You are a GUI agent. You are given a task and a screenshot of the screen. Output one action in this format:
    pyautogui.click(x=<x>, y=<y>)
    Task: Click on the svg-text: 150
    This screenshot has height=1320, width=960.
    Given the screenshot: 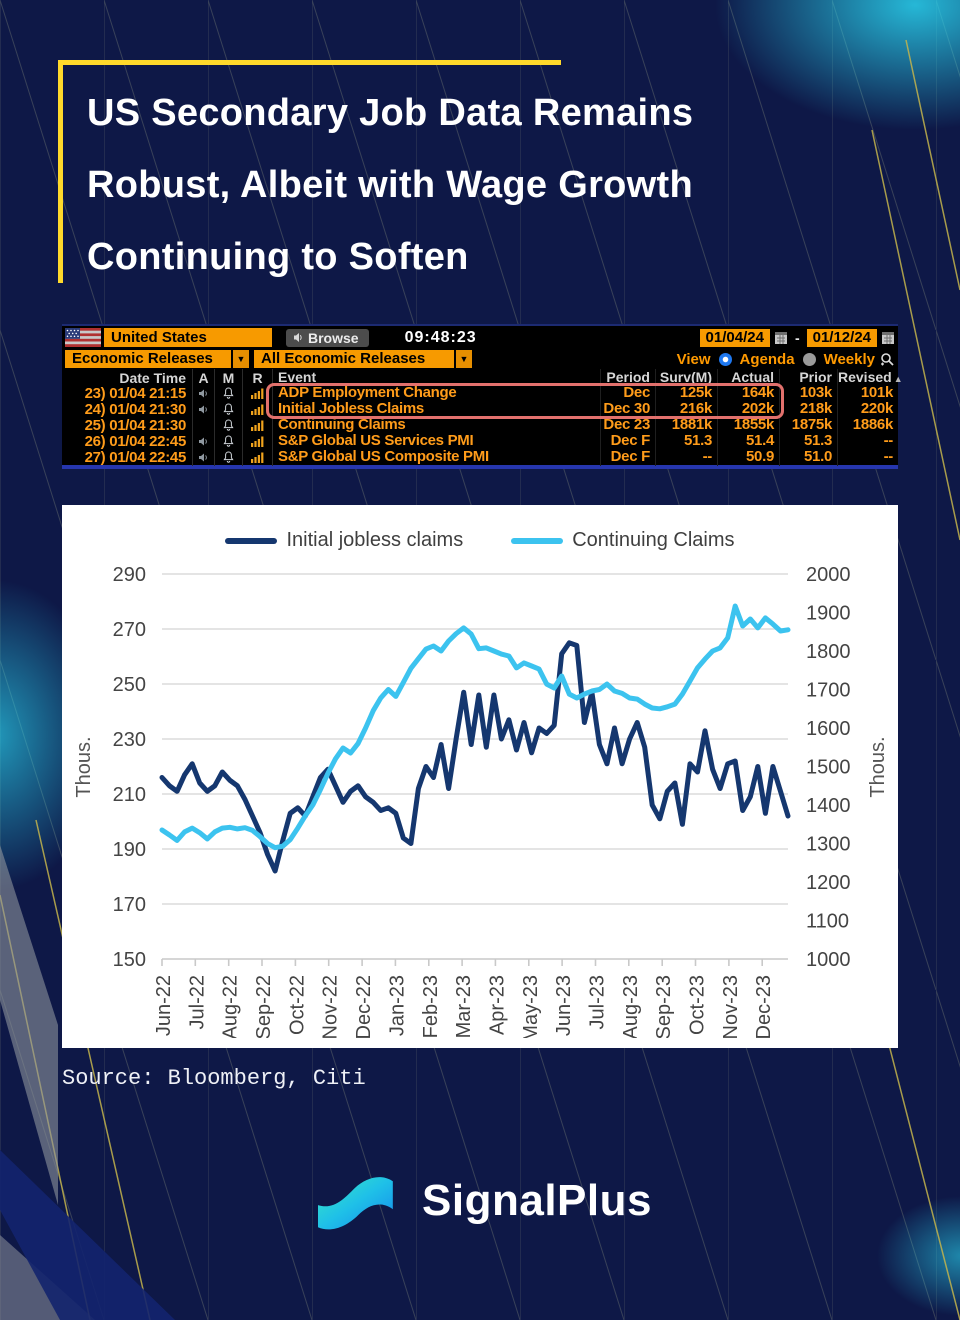 What is the action you would take?
    pyautogui.click(x=129, y=960)
    